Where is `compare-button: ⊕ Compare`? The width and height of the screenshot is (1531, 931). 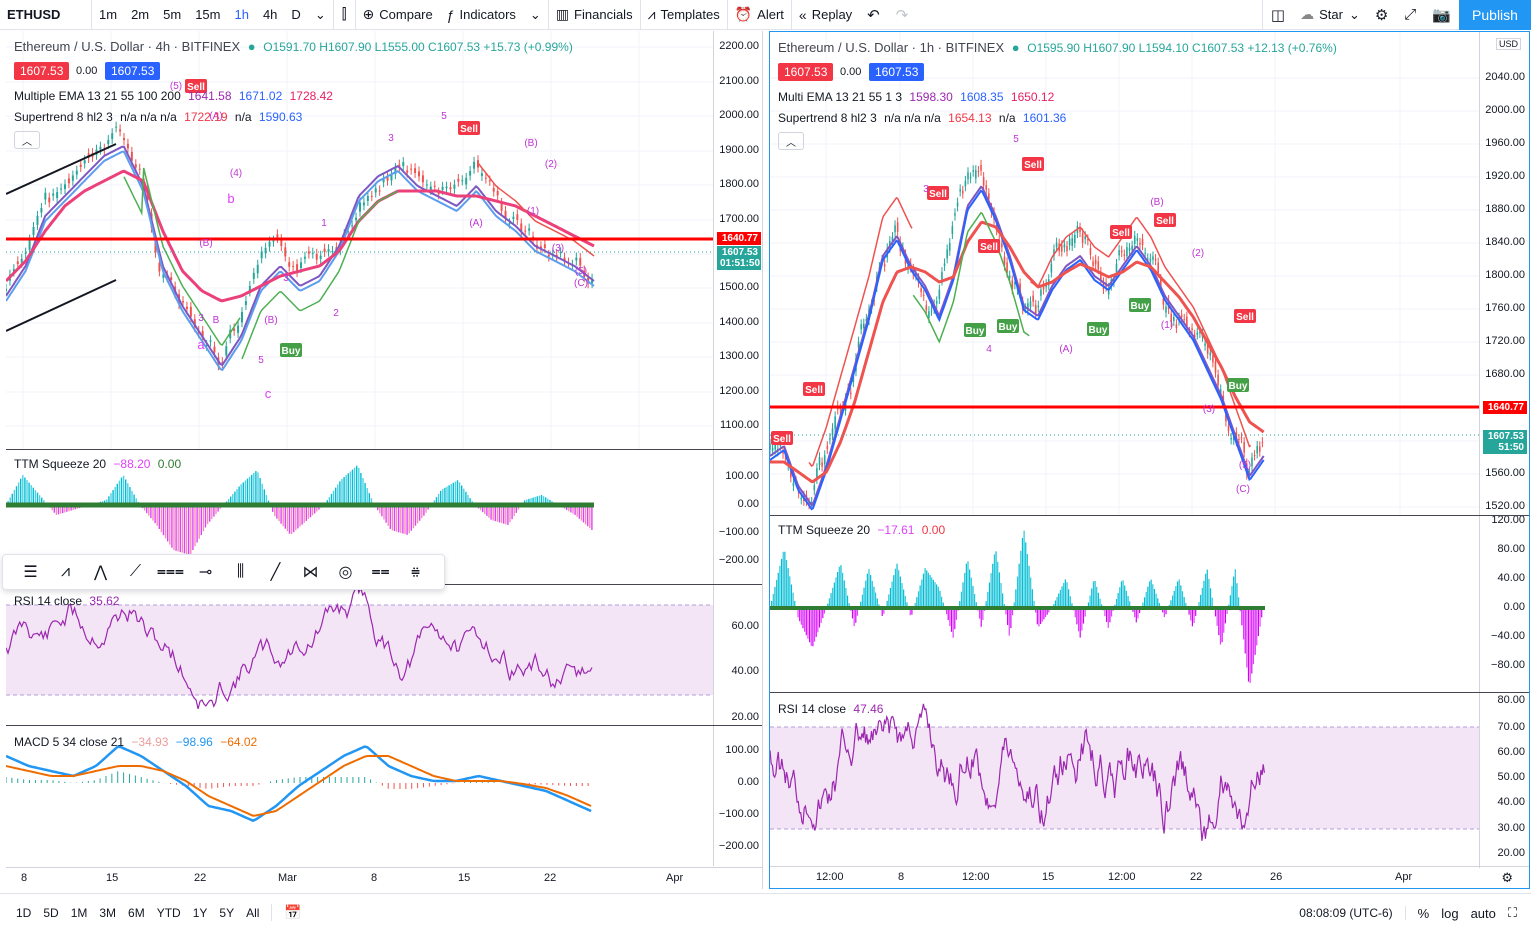
compare-button: ⊕ Compare is located at coordinates (398, 15).